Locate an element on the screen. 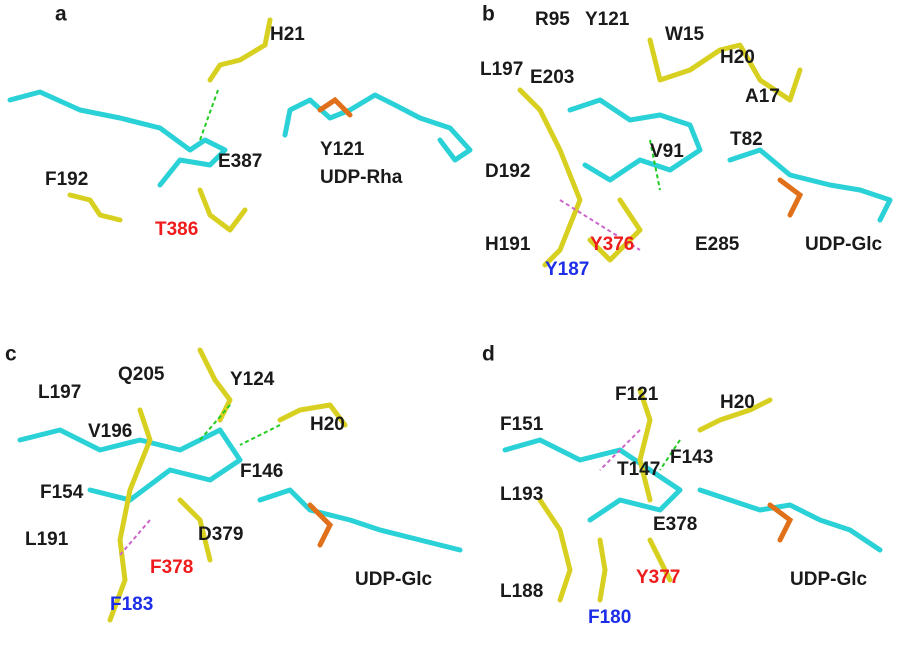  residue-label: E378 is located at coordinates (675, 524).